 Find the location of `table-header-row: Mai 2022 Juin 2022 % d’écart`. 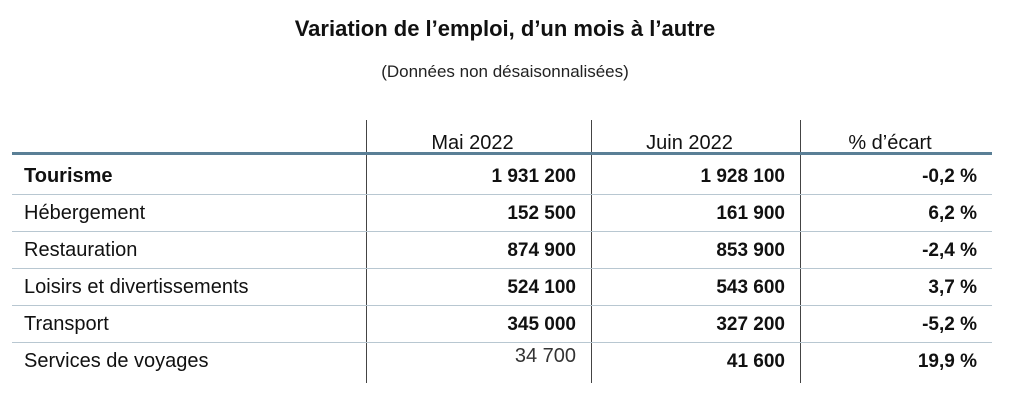

table-header-row: Mai 2022 Juin 2022 % d’écart is located at coordinates (502, 137).